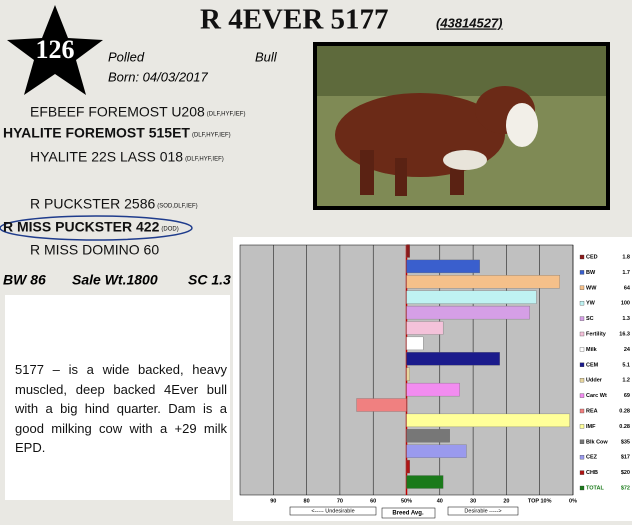 Image resolution: width=632 pixels, height=525 pixels. I want to click on legend-label: CHB, so click(592, 473).